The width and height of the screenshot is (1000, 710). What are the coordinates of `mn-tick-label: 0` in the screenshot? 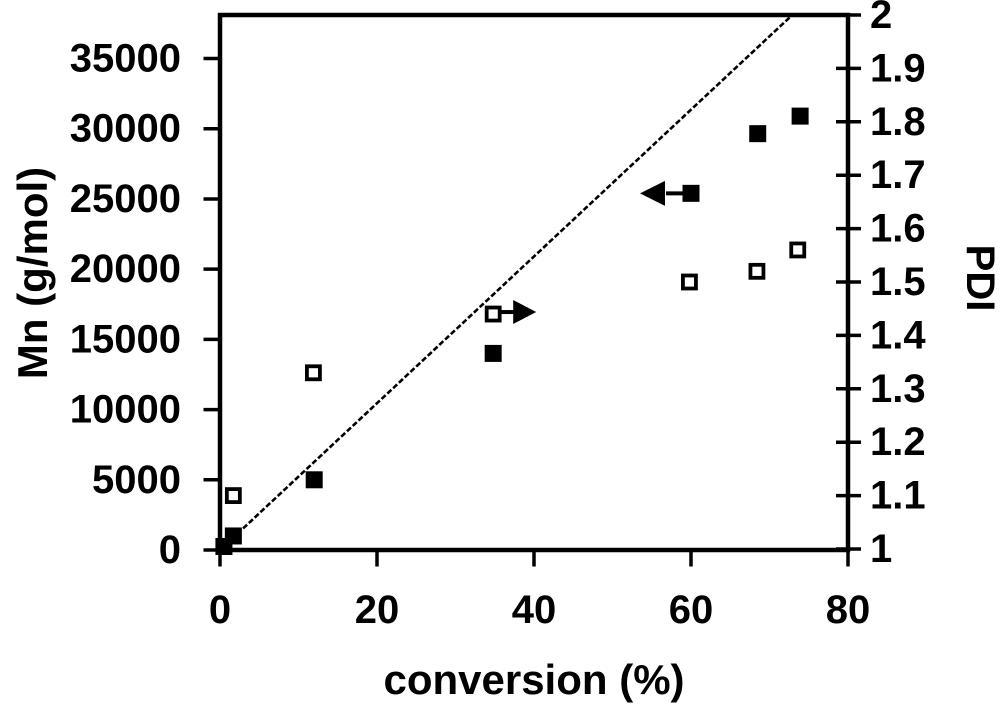 It's located at (170, 550).